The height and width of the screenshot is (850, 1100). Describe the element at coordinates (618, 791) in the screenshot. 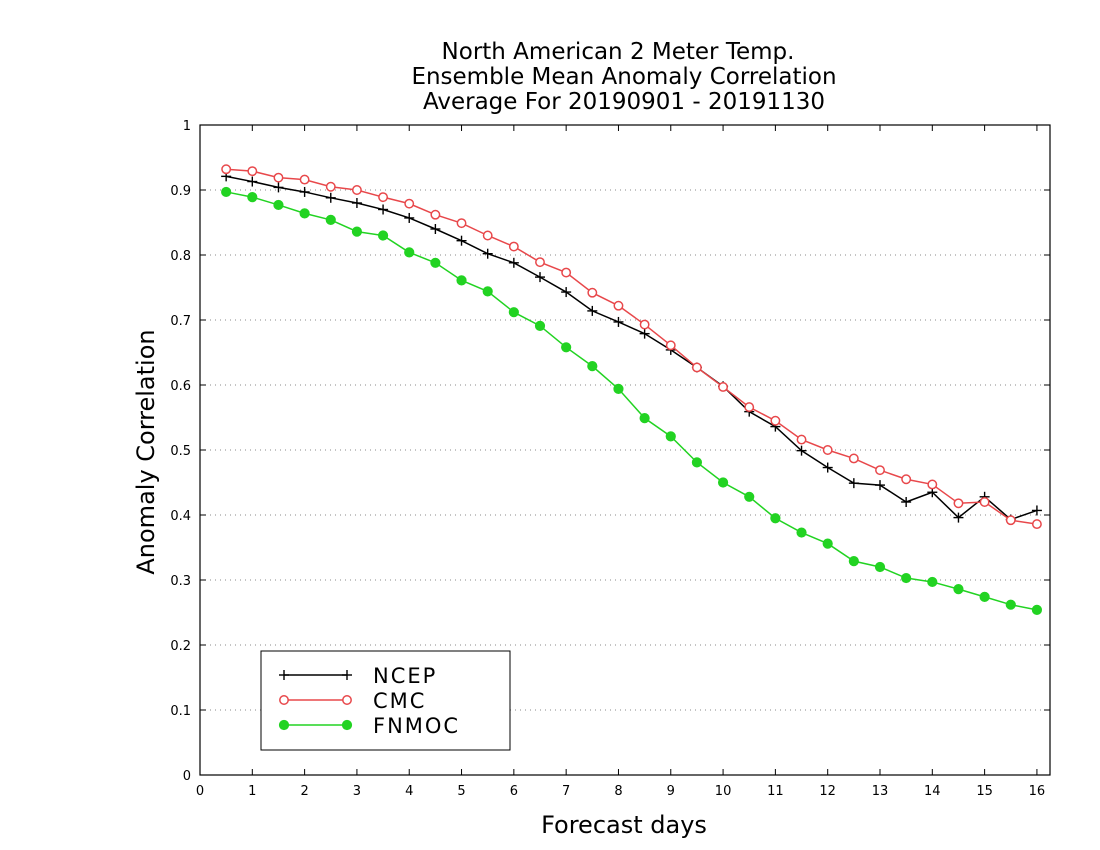

I see `x-tick-label: 8` at that location.